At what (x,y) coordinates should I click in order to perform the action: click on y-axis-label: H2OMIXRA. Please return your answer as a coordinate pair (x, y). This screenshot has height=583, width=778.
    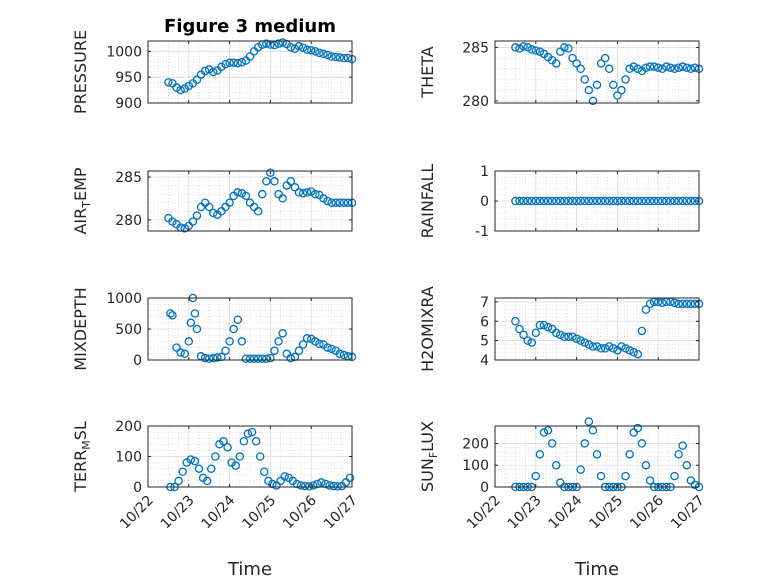
    Looking at the image, I should click on (427, 329).